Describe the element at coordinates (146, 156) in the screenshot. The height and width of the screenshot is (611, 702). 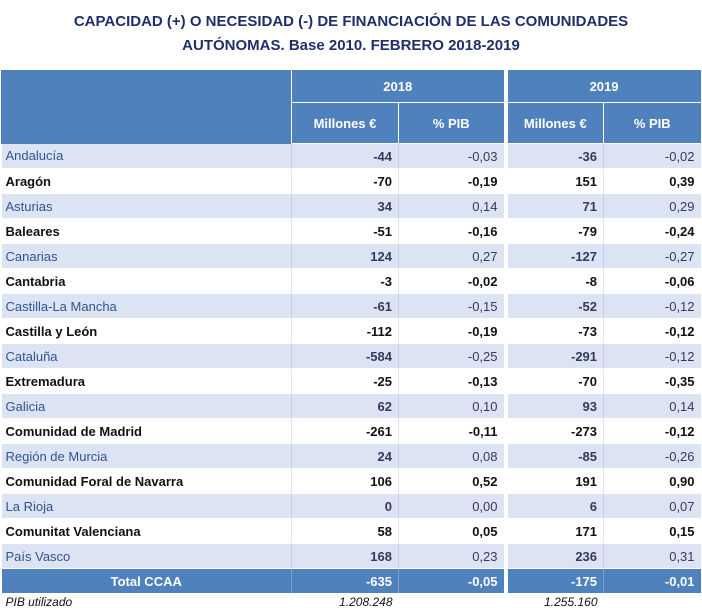
I see `region-name: Andalucía` at that location.